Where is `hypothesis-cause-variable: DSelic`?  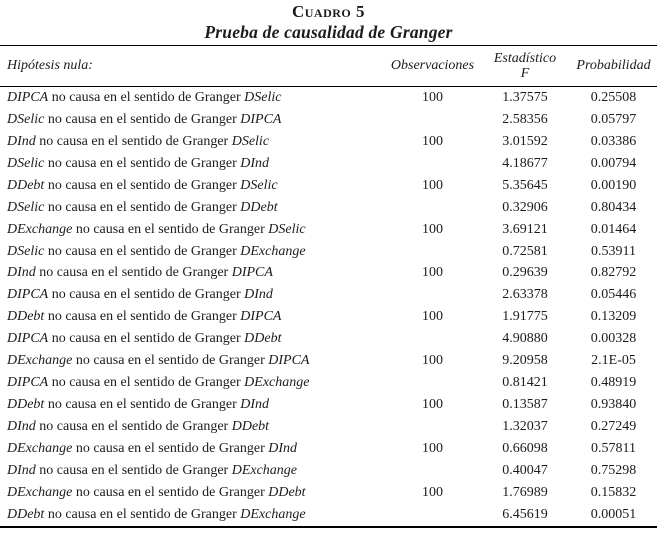
hypothesis-cause-variable: DSelic is located at coordinates (26, 119).